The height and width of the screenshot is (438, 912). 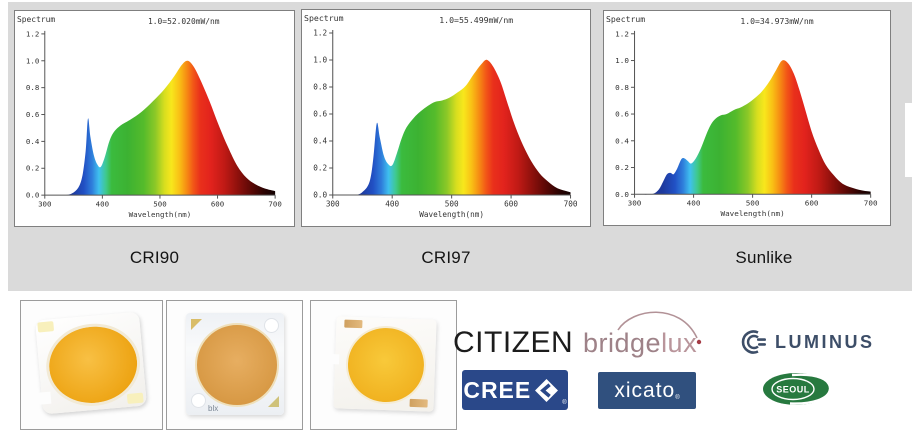 I want to click on cree-logo: CREE ®, so click(x=515, y=390).